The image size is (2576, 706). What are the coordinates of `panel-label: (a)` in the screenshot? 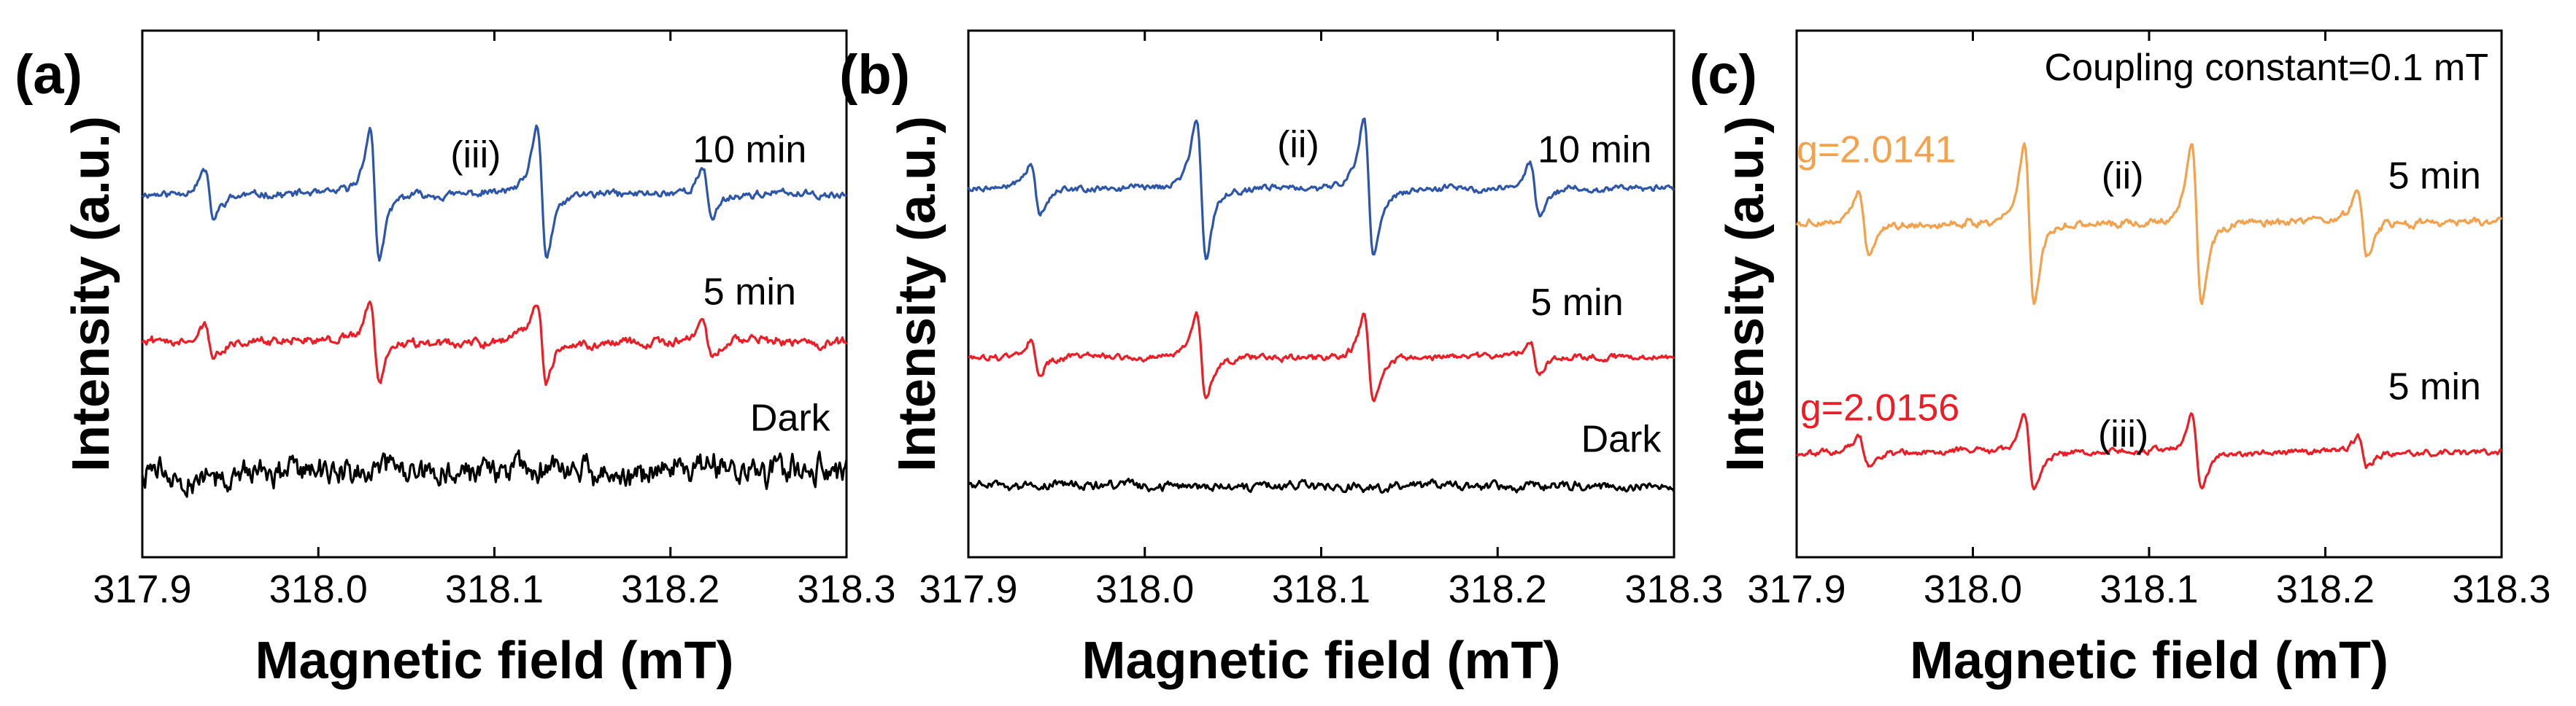 It's located at (48, 75).